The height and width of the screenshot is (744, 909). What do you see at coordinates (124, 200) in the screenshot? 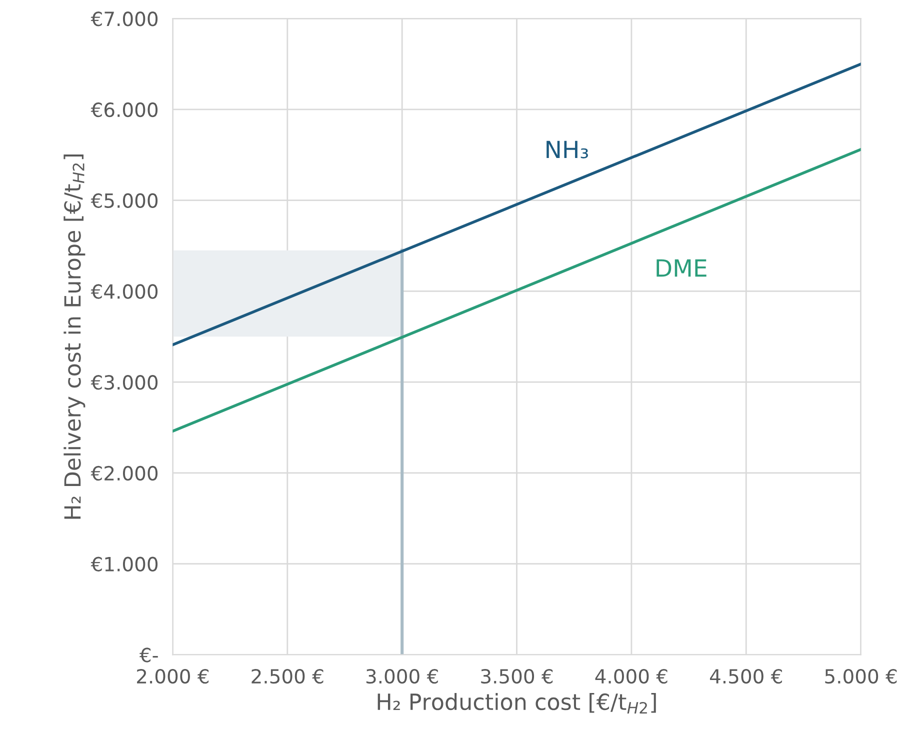
I see `y-tick-label: €5.000` at bounding box center [124, 200].